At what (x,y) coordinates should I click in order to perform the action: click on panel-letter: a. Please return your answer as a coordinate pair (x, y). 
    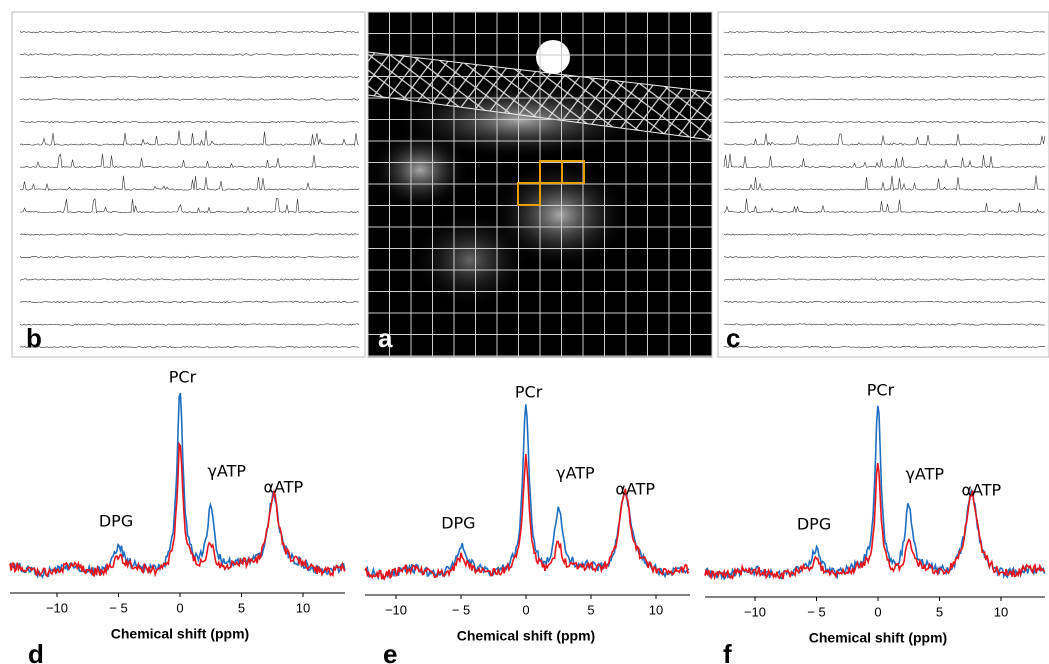
    Looking at the image, I should click on (385, 338).